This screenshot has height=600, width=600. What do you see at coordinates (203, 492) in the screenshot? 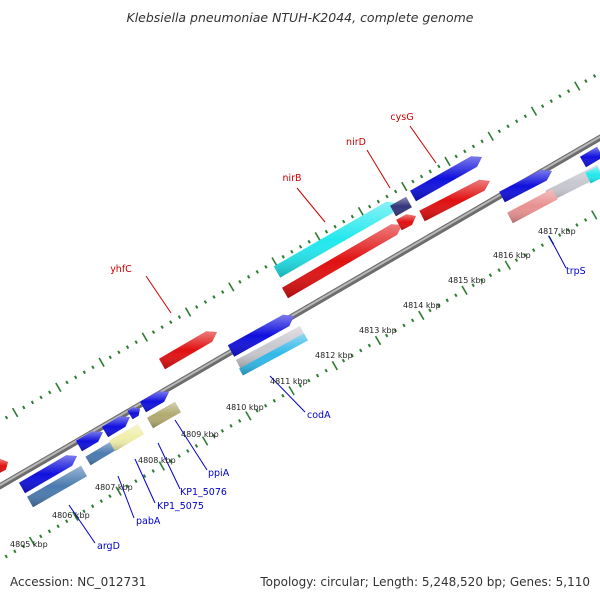
I see `gene-label-KP1_5076: KP1_5076` at bounding box center [203, 492].